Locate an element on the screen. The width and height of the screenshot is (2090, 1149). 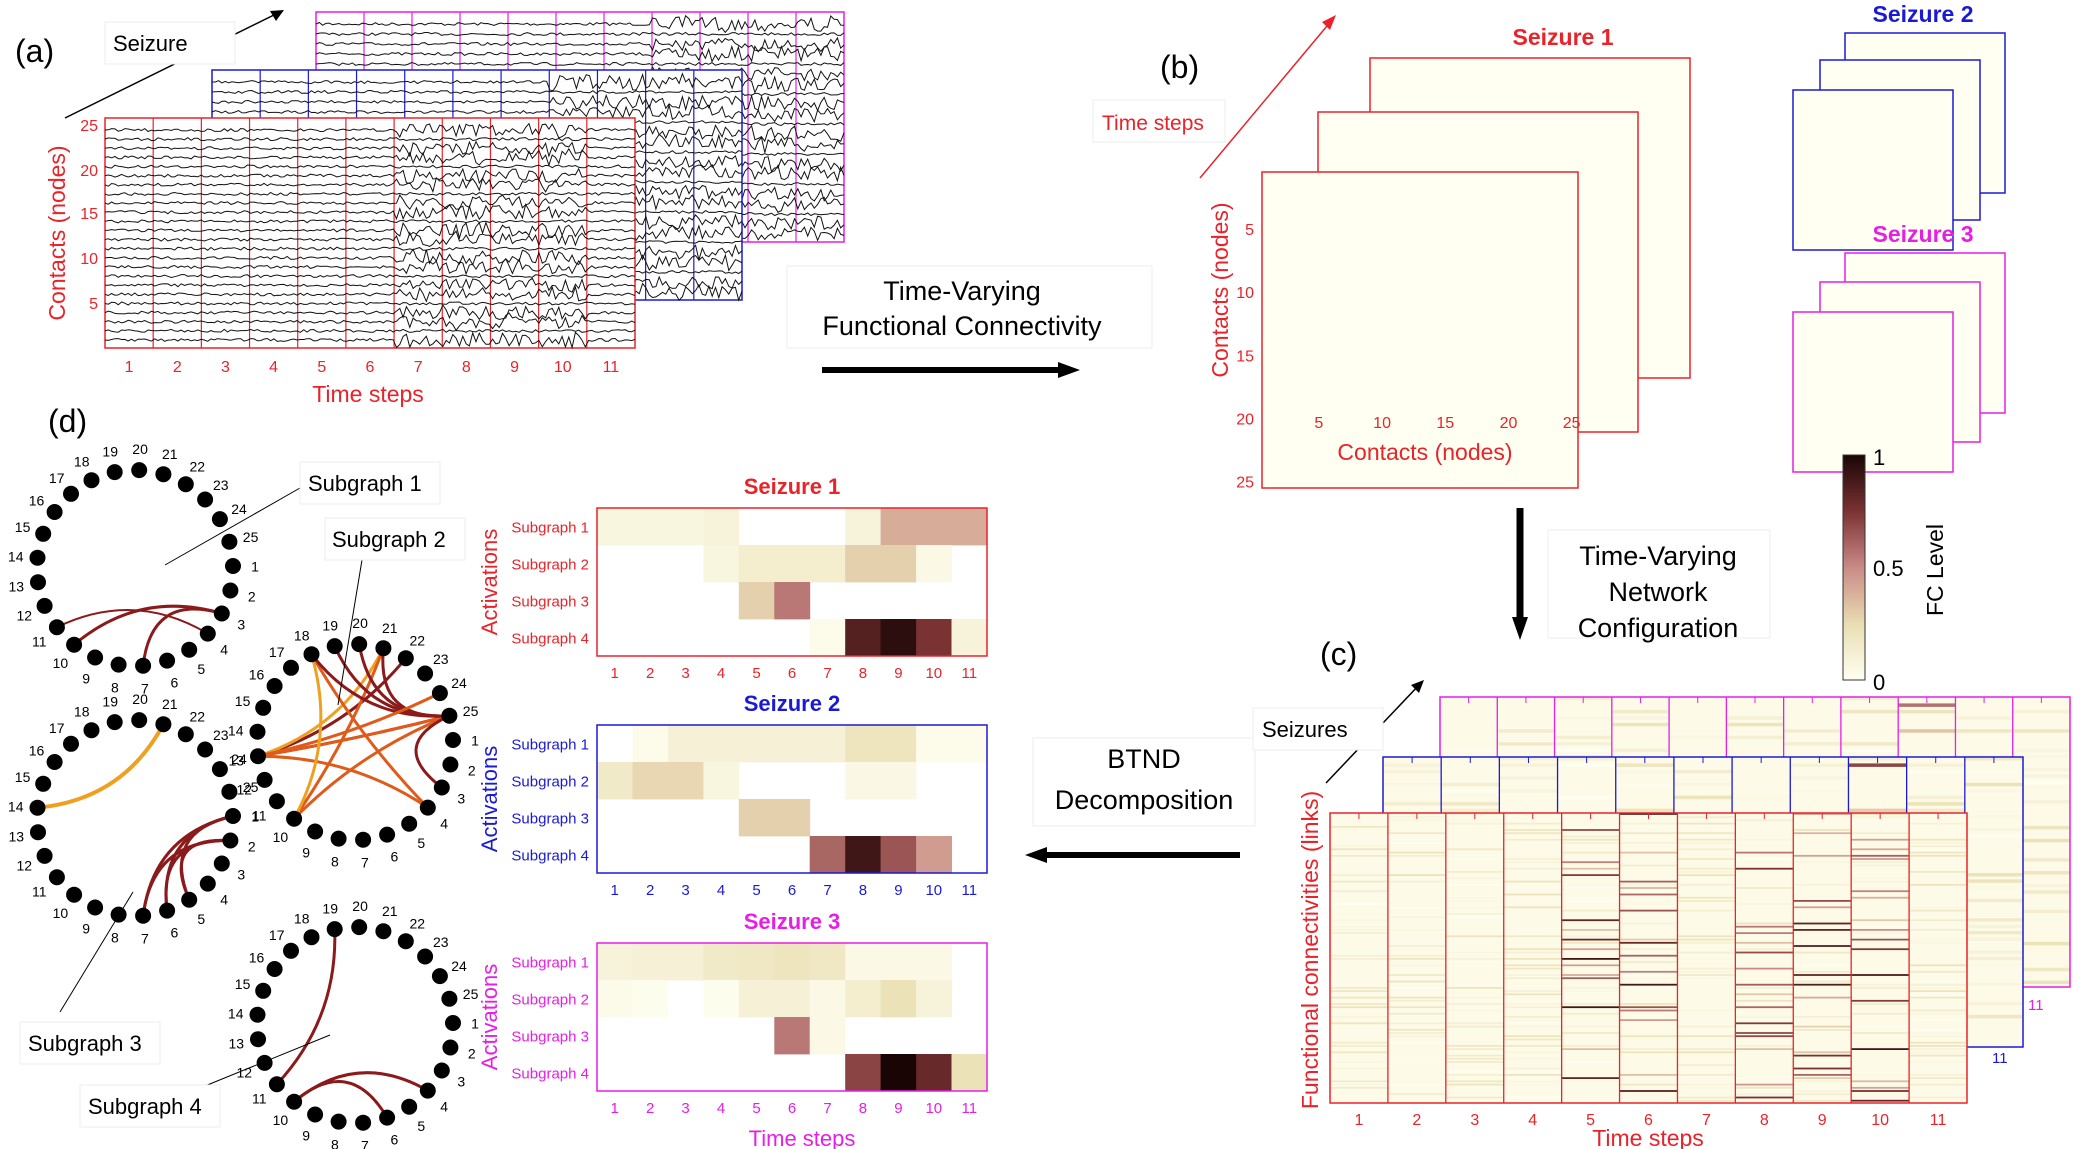
tvfc-label-line2: Functional Connectivity is located at coordinates (962, 326).